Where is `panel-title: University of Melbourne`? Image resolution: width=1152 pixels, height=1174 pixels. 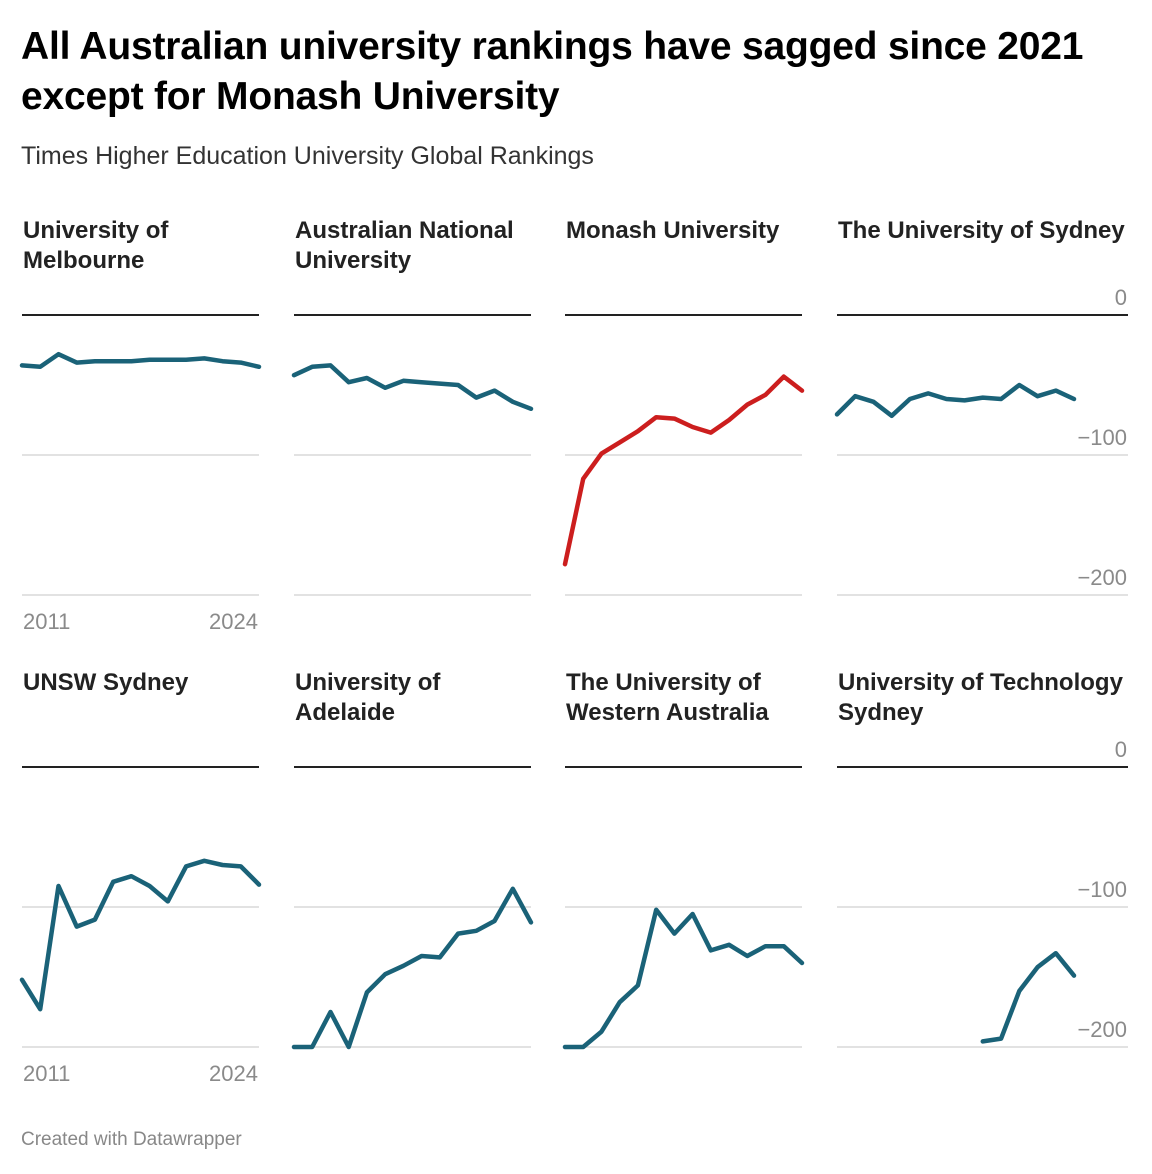
panel-title: University of Melbourne is located at coordinates (96, 245).